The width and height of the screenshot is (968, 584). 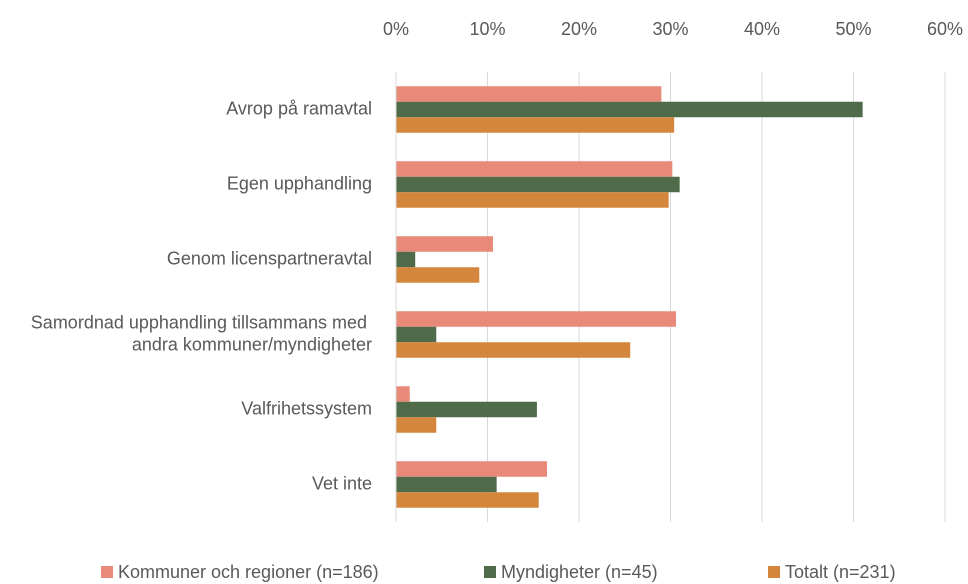 What do you see at coordinates (396, 29) in the screenshot?
I see `x-tick-label: 0%` at bounding box center [396, 29].